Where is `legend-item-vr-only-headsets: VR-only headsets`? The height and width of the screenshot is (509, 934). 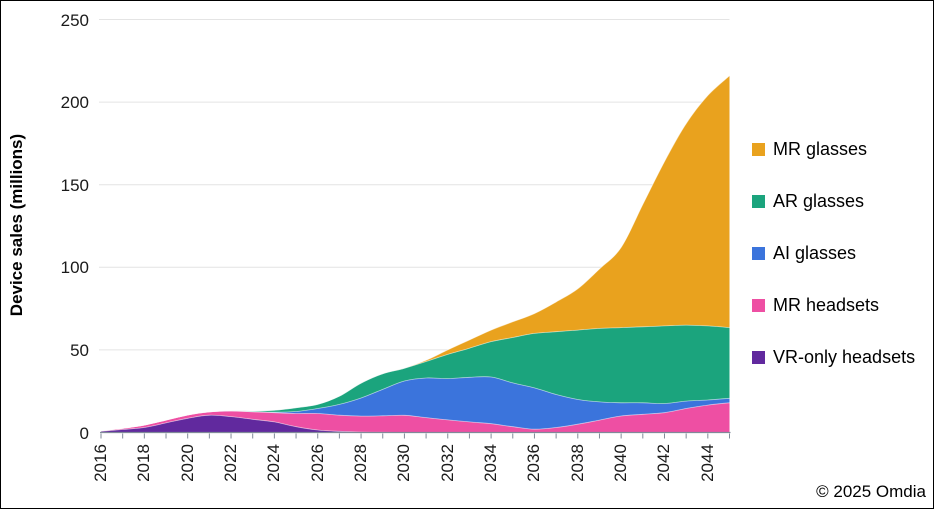
legend-item-vr-only-headsets: VR-only headsets is located at coordinates (833, 357).